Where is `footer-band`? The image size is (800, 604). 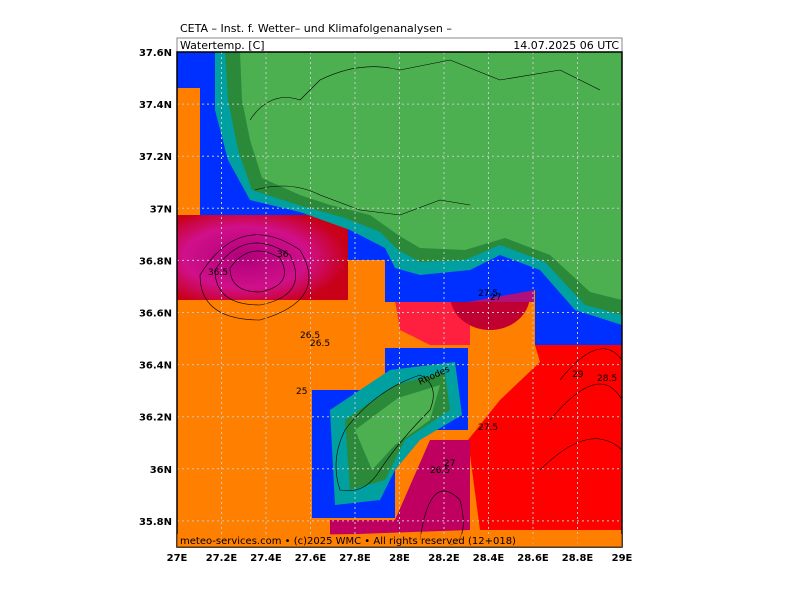 footer-band is located at coordinates (399, 540).